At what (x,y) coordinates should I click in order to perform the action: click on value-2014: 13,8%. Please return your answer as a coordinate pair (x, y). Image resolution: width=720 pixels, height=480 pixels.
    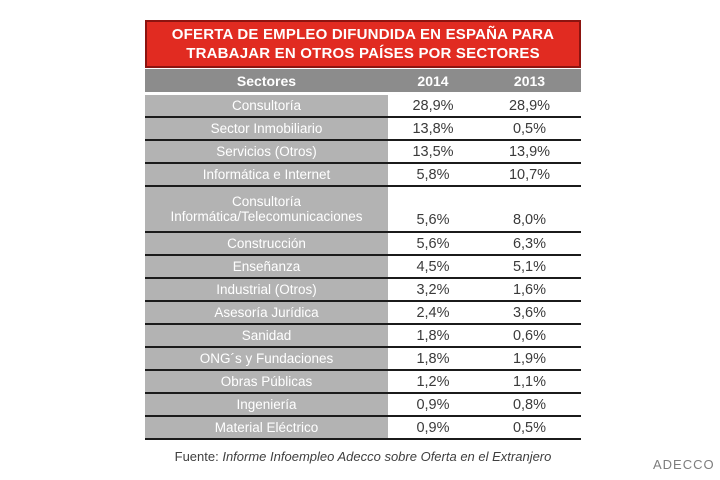
    Looking at the image, I should click on (433, 128).